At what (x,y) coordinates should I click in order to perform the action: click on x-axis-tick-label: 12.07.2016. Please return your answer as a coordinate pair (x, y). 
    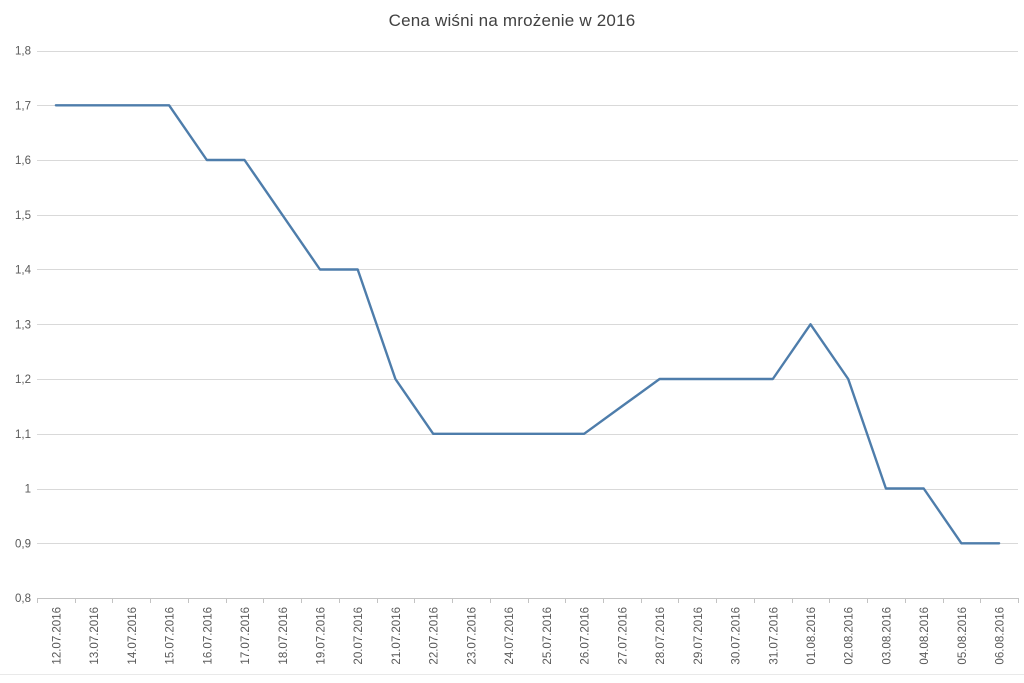
    Looking at the image, I should click on (57, 636).